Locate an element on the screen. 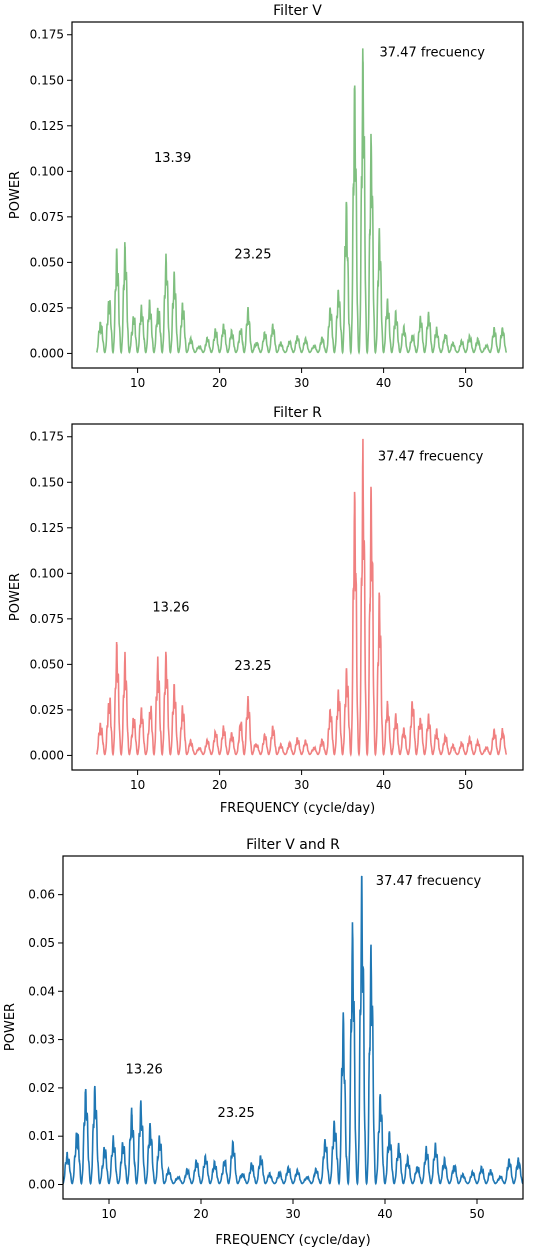 This screenshot has width=543, height=1254. y-tick-label: 0.00 is located at coordinates (41, 1185).